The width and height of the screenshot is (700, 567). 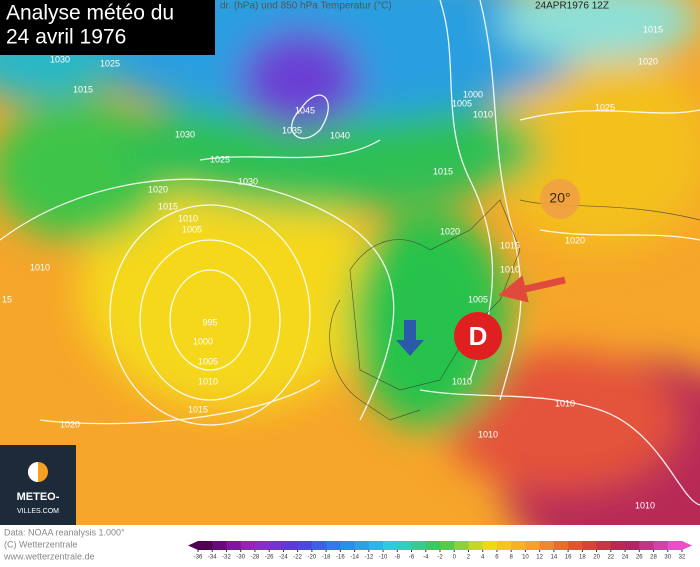 I want to click on colorbar-tick-label: 12, so click(x=539, y=558).